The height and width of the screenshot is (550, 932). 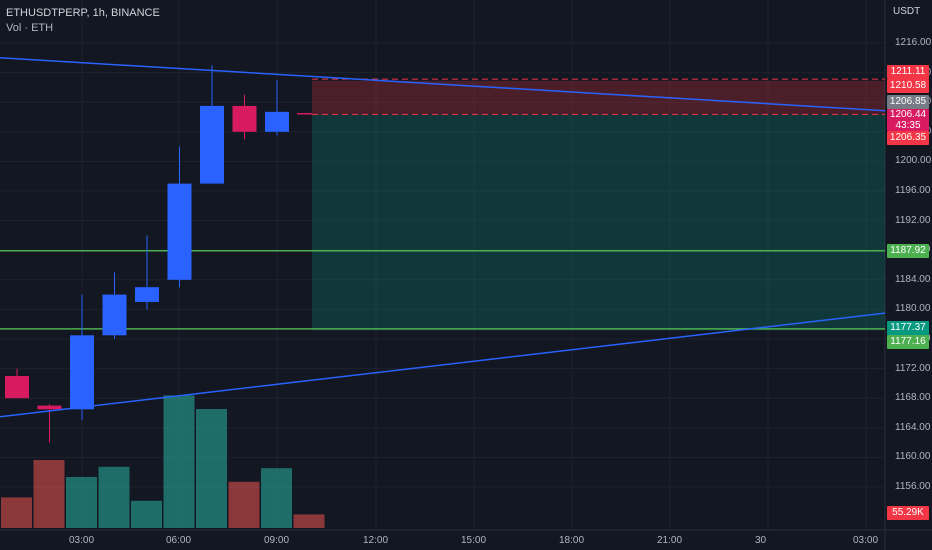 I want to click on price-axis-label: 1216.00, so click(x=913, y=42).